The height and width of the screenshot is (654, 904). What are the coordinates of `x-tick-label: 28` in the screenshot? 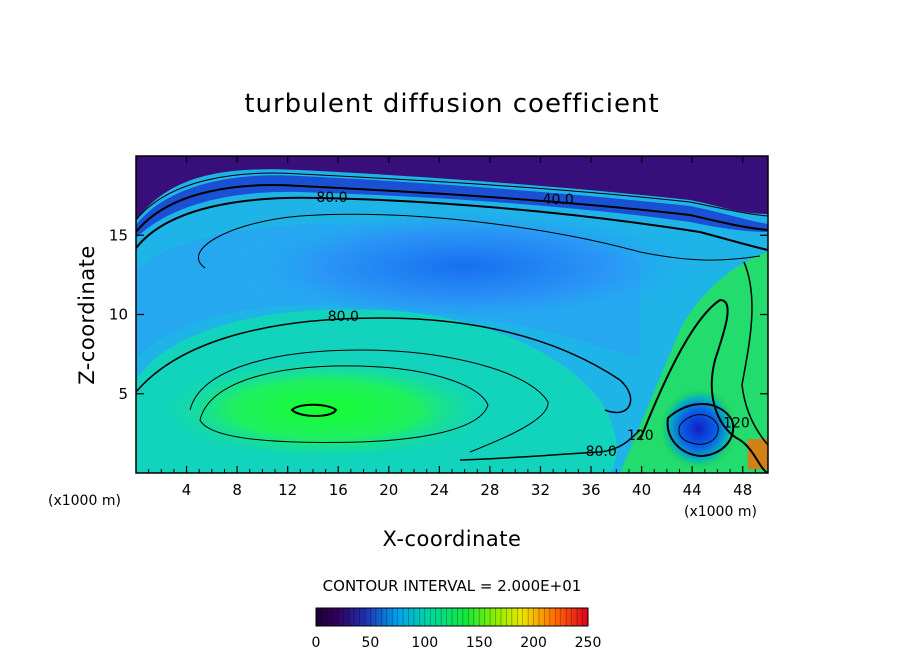 It's located at (489, 490).